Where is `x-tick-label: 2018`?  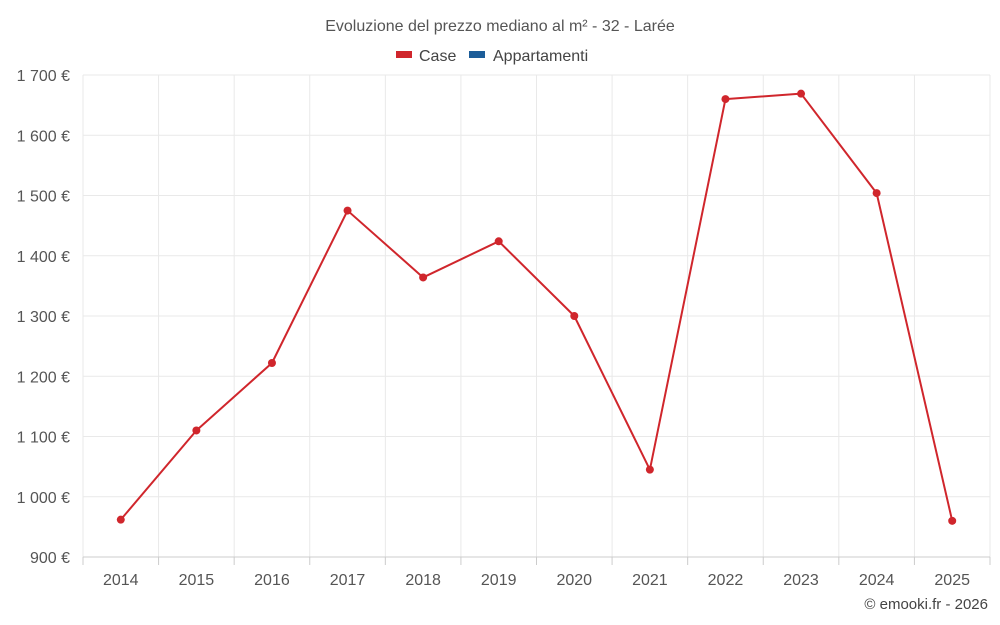 x-tick-label: 2018 is located at coordinates (423, 580).